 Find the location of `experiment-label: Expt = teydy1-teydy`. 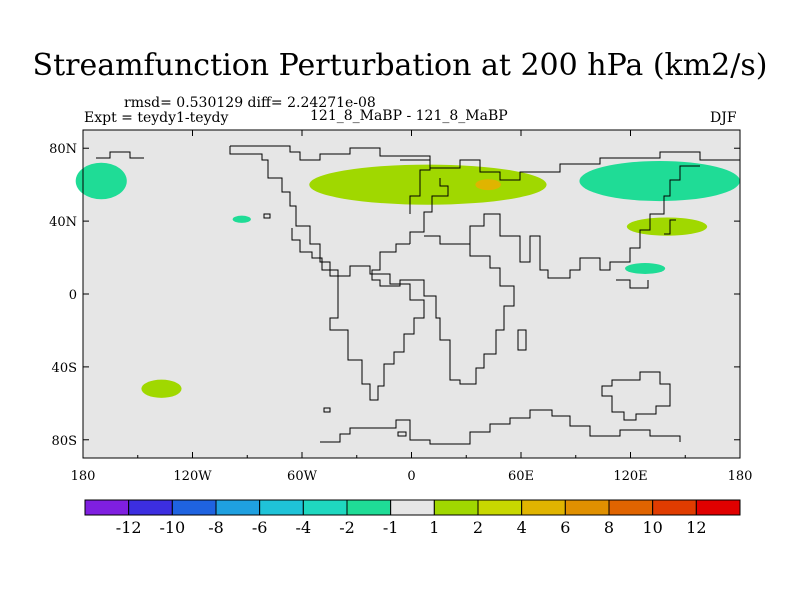

experiment-label: Expt = teydy1-teydy is located at coordinates (156, 118).